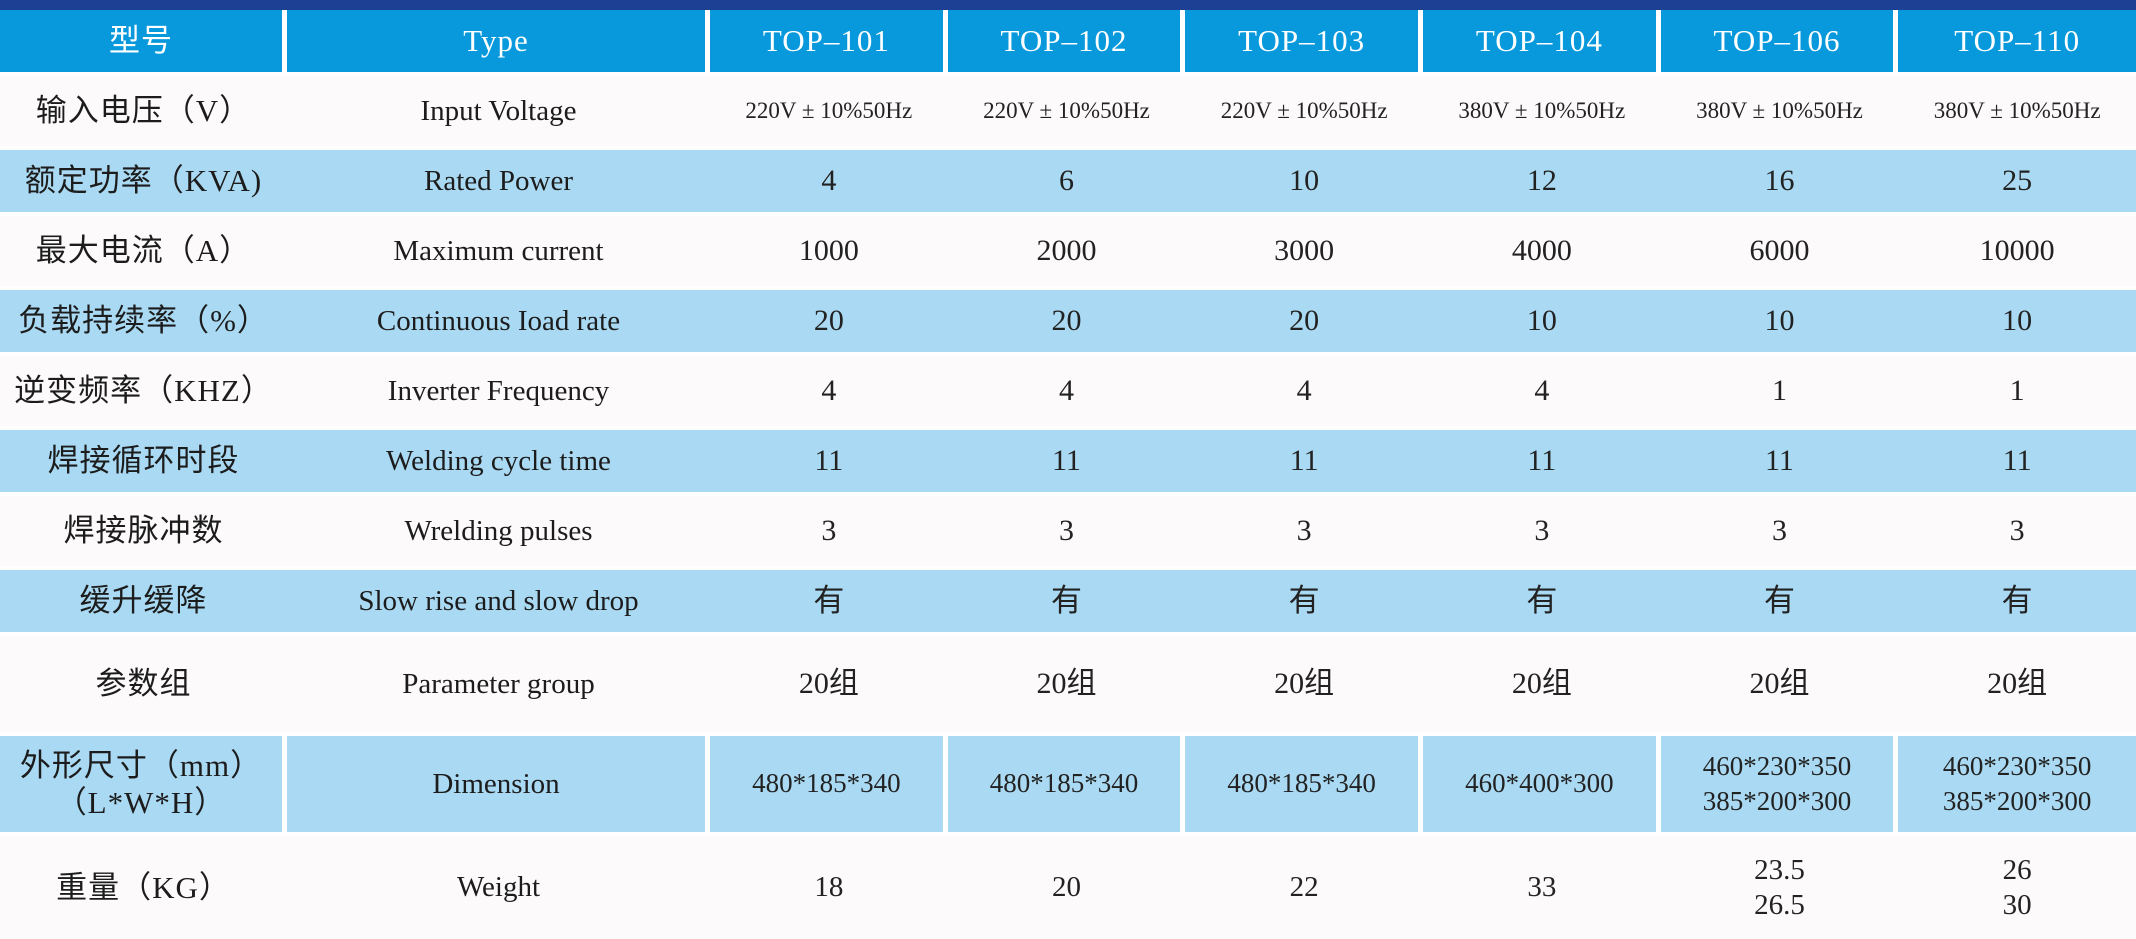 The width and height of the screenshot is (2136, 939). I want to click on header-model-top101: TOP–101, so click(829, 41).